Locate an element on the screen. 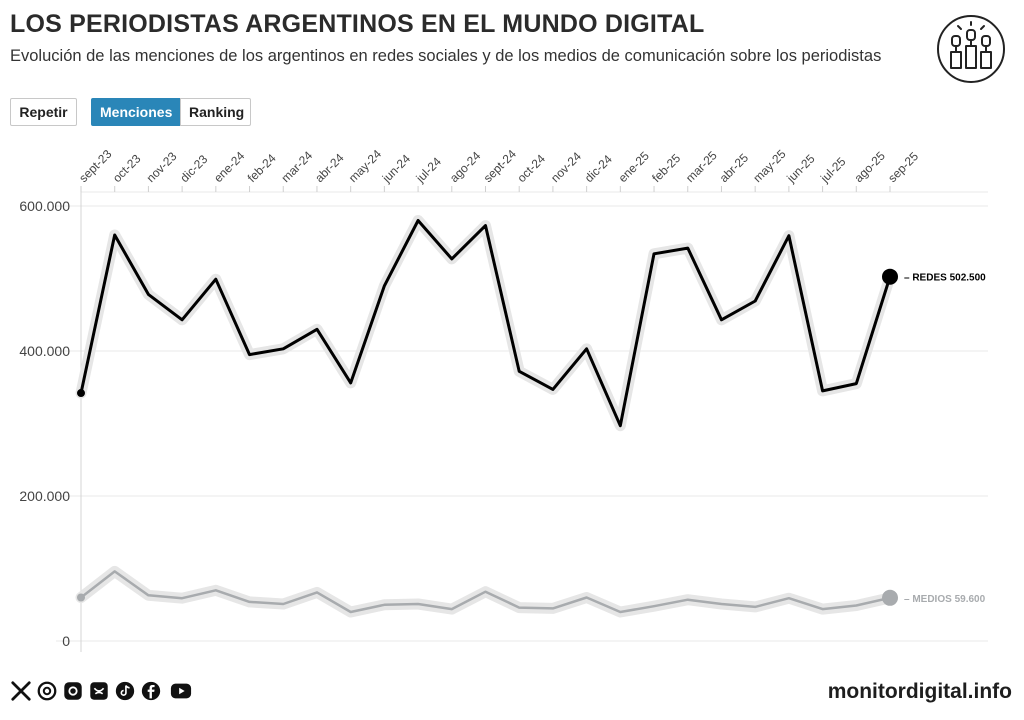 The width and height of the screenshot is (1024, 720). y-tick-label: 400.000 is located at coordinates (44, 351).